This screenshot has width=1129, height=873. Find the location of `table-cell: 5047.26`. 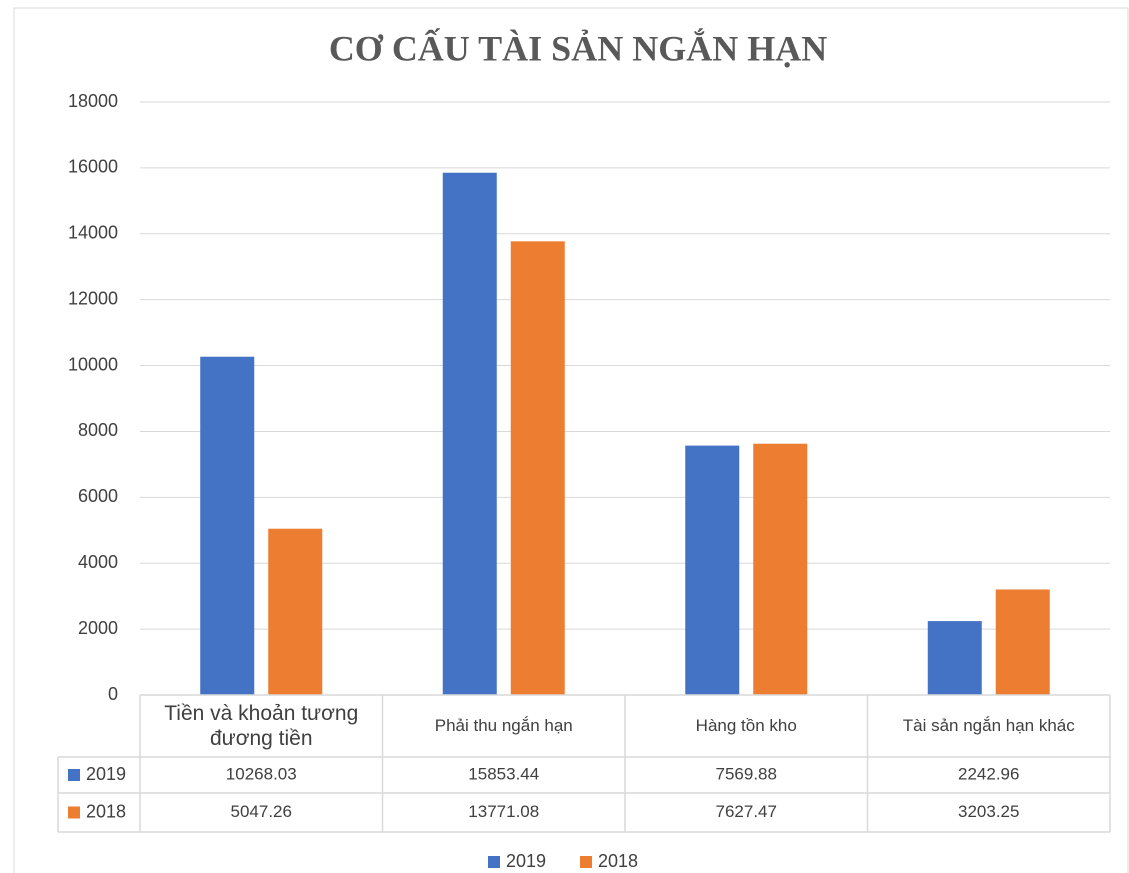

table-cell: 5047.26 is located at coordinates (261, 811).